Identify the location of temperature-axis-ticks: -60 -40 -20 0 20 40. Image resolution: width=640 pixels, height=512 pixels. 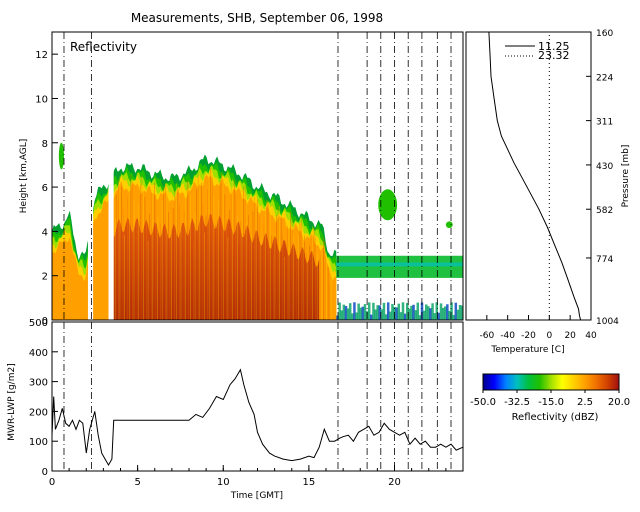
(538, 328).